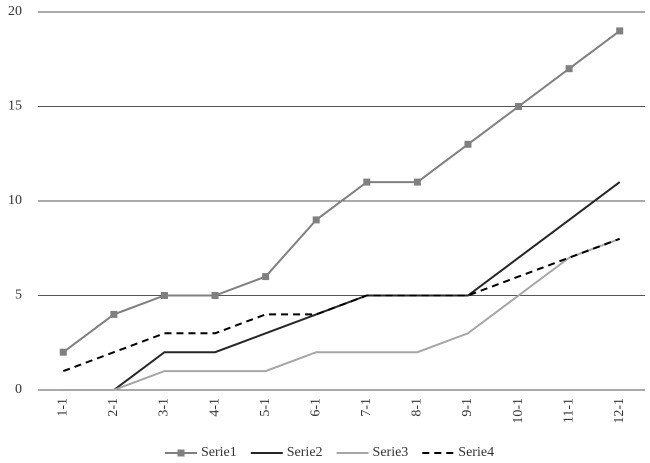 This screenshot has height=463, width=650. I want to click on x-tick-label: 11-1, so click(568, 410).